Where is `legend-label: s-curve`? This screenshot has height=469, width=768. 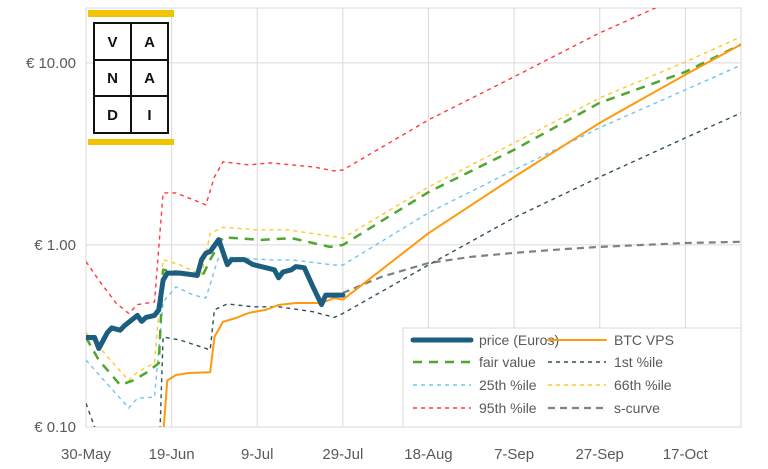
legend-label: s-curve is located at coordinates (637, 408).